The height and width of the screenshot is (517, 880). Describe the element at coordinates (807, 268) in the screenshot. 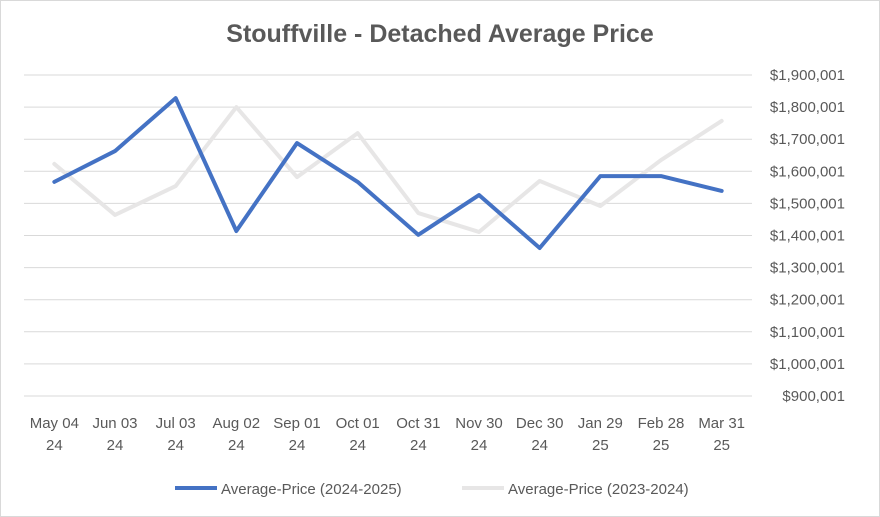

I see `y-tick-label: $1,300,001` at that location.